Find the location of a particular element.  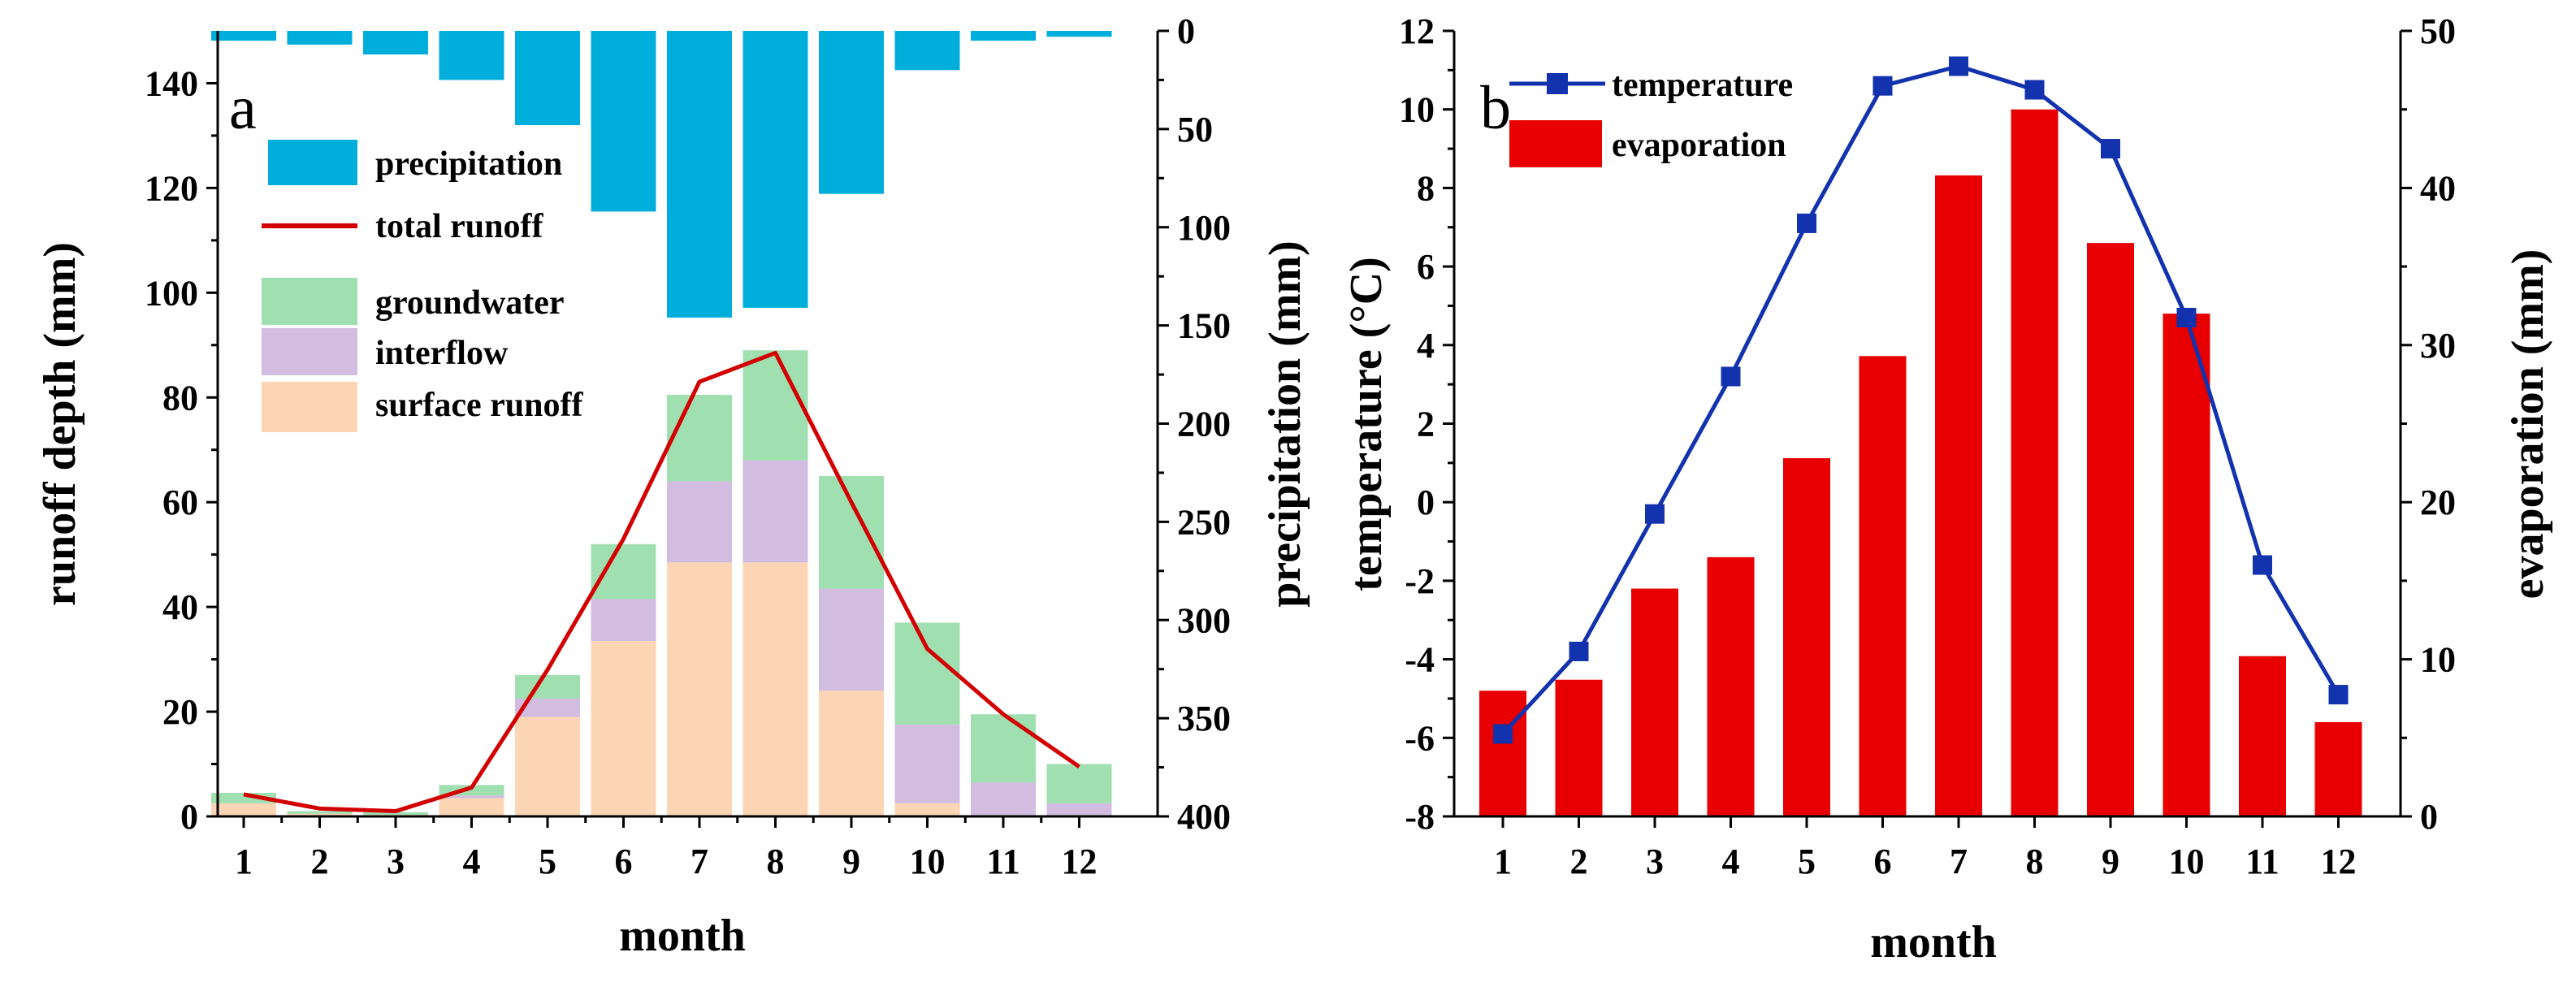

x-tick-label-b-3: 3 is located at coordinates (1655, 862).